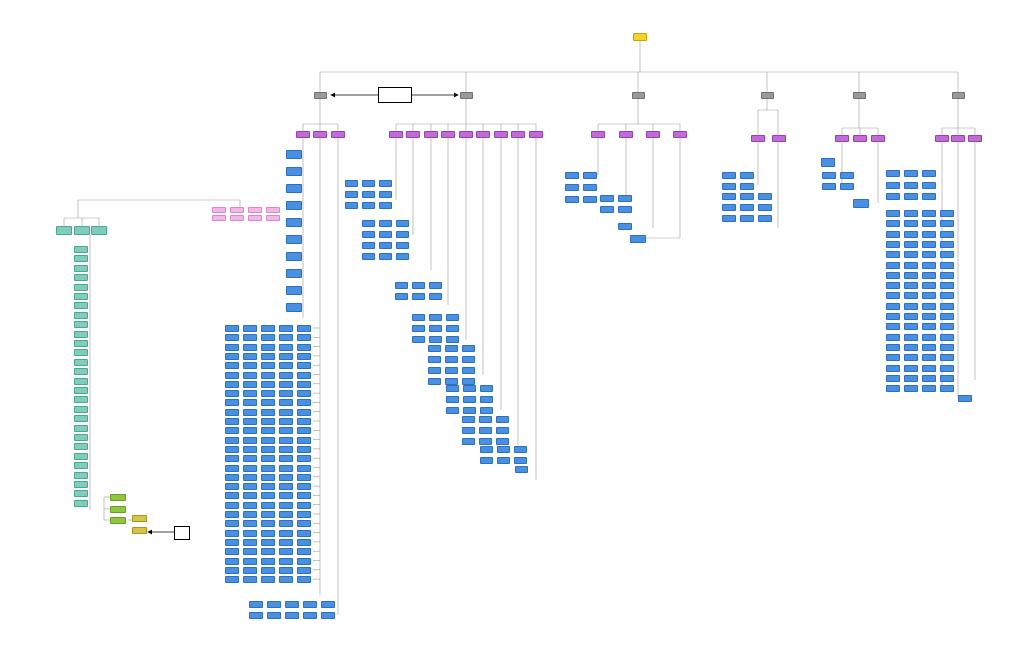 The image size is (1024, 654). What do you see at coordinates (640, 37) in the screenshot?
I see `root-node` at bounding box center [640, 37].